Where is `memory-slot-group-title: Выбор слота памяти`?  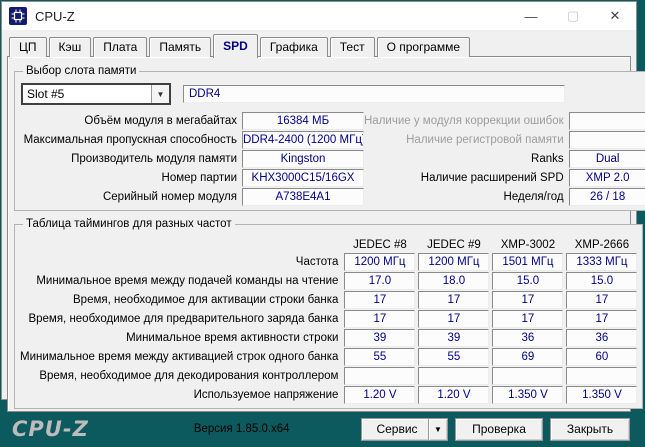
memory-slot-group-title: Выбор слота памяти is located at coordinates (81, 71).